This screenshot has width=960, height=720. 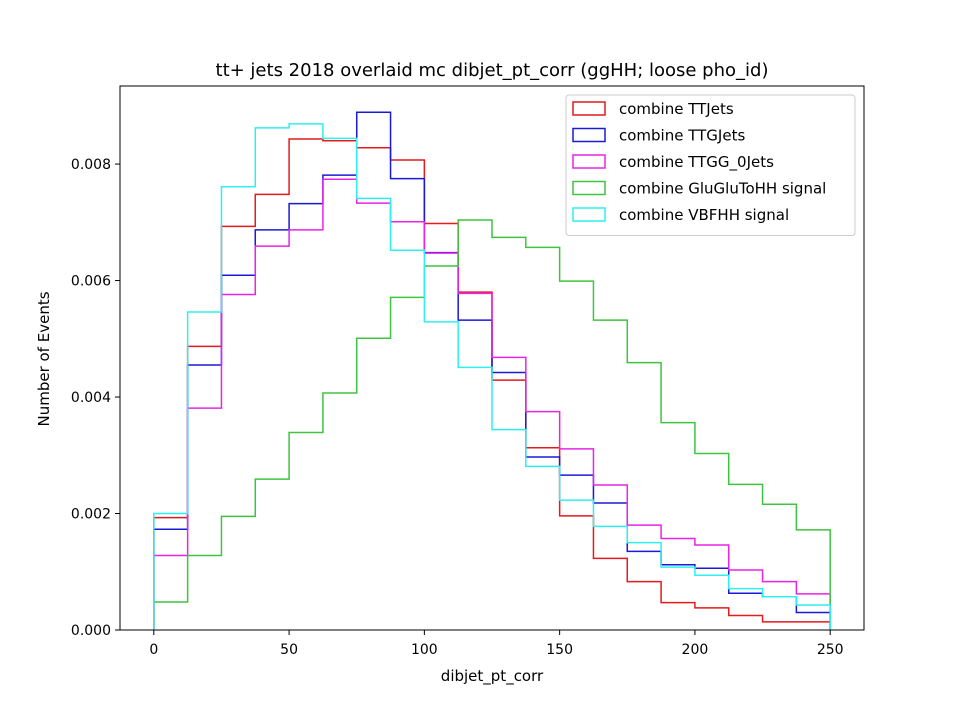 I want to click on y-tick-label: 0.002, so click(x=91, y=515).